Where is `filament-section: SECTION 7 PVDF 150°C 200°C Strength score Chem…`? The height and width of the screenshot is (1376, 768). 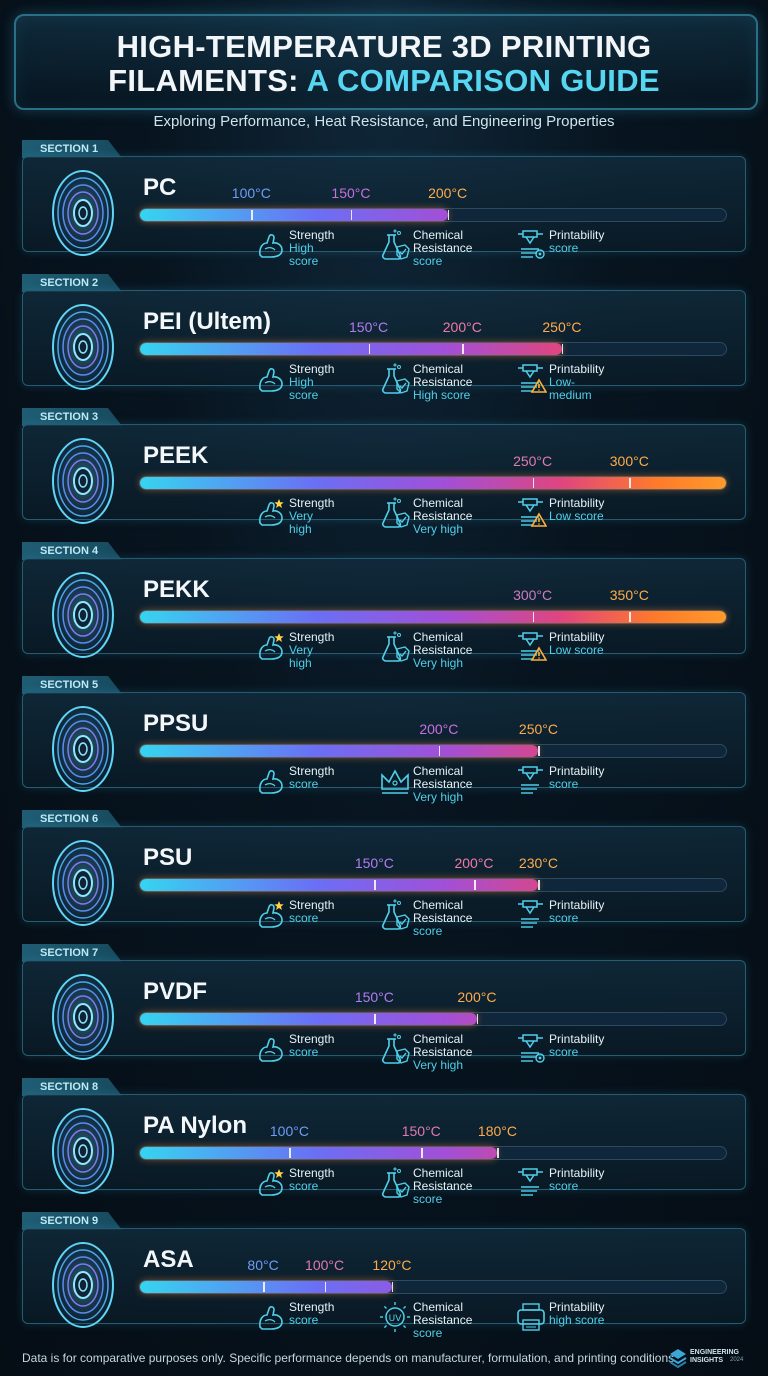 filament-section: SECTION 7 PVDF 150°C 200°C Strength score Chem… is located at coordinates (384, 1008).